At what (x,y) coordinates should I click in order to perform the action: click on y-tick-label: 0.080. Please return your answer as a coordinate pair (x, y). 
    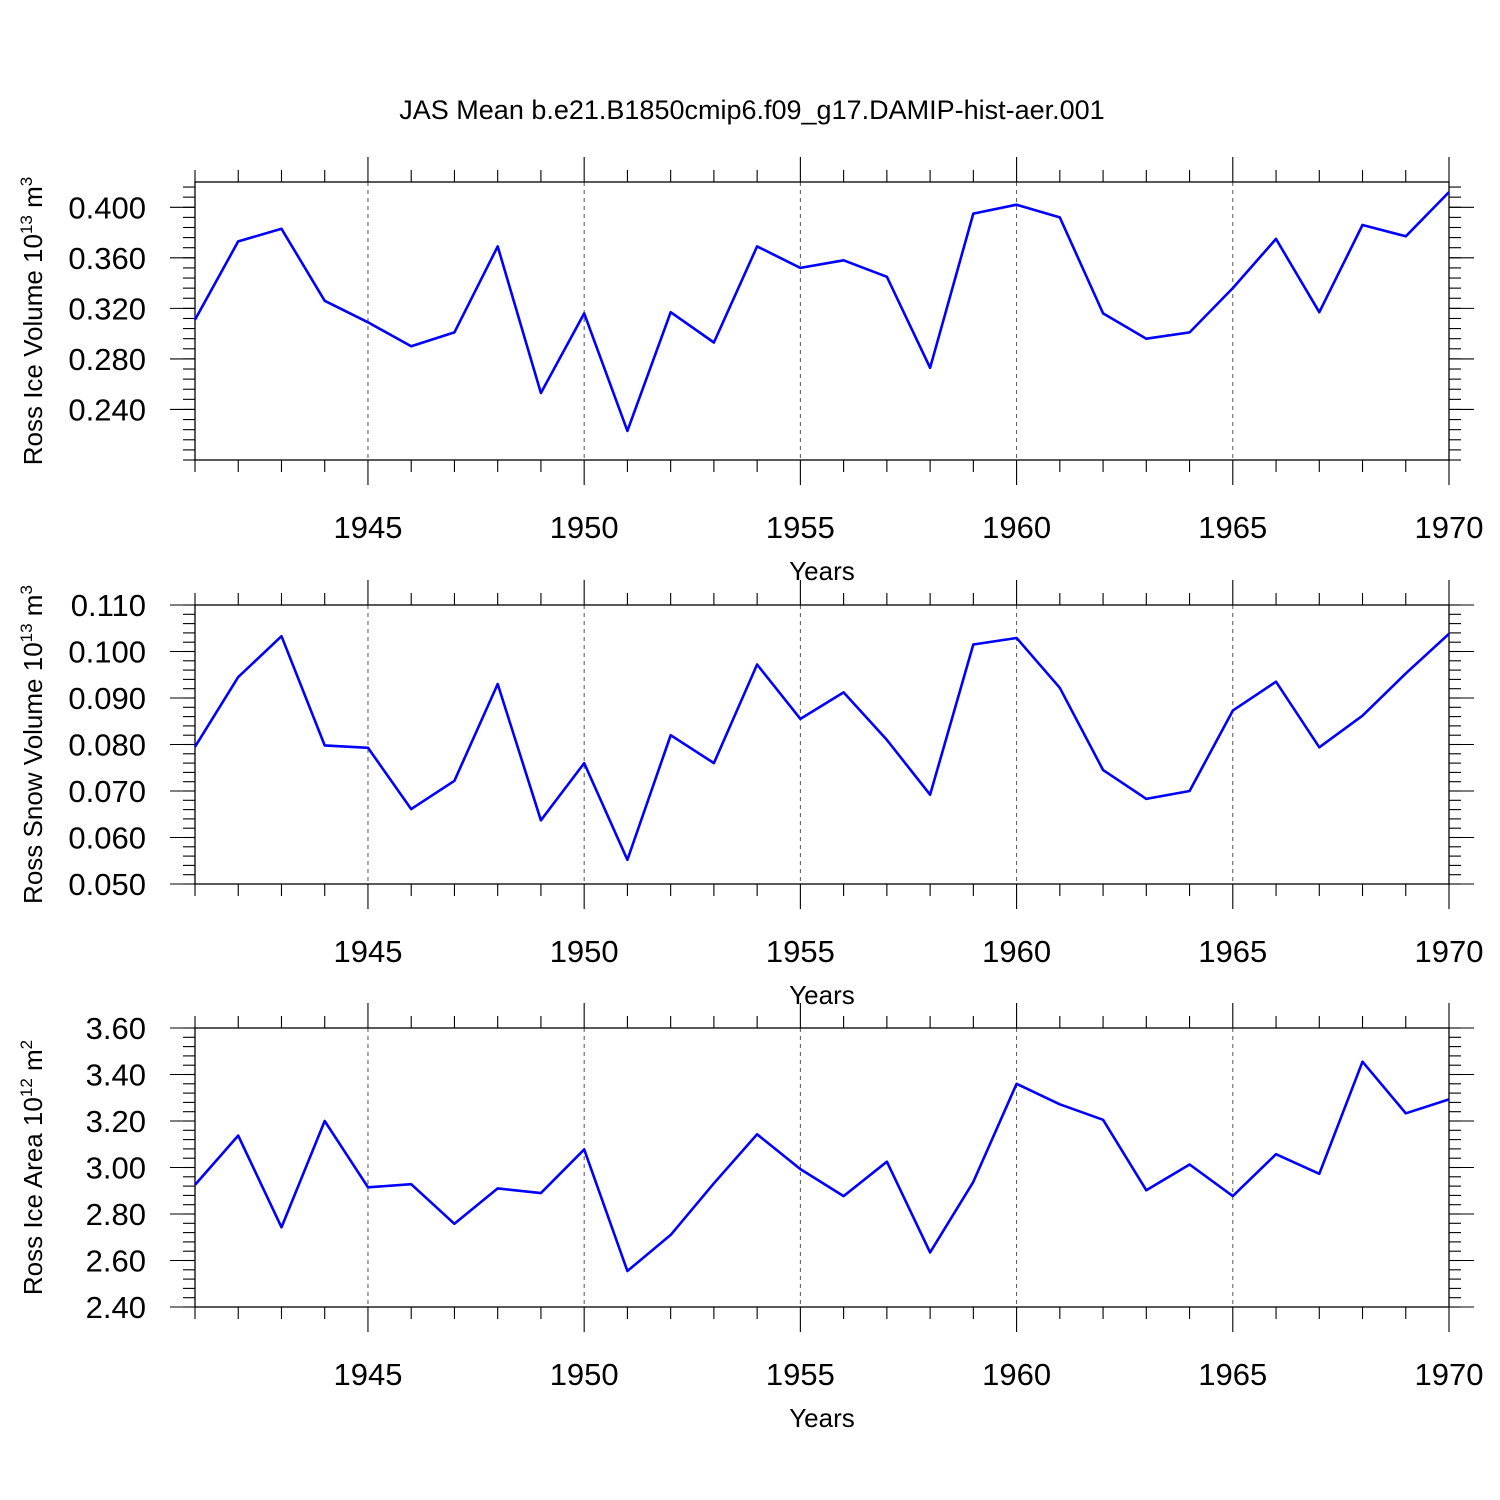
    Looking at the image, I should click on (107, 745).